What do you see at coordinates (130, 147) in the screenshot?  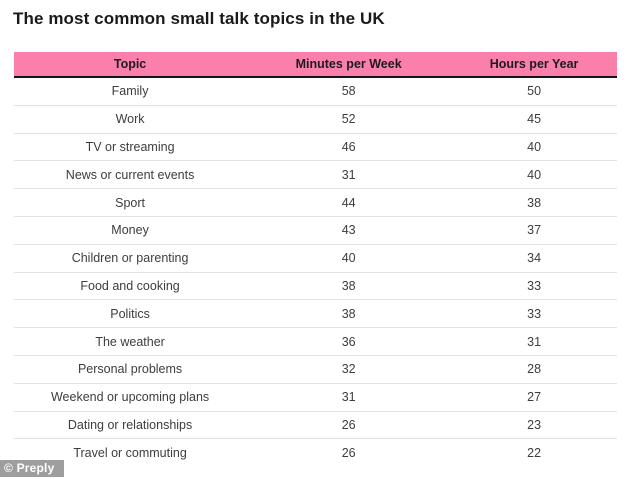 I see `topic-cell: TV or streaming` at bounding box center [130, 147].